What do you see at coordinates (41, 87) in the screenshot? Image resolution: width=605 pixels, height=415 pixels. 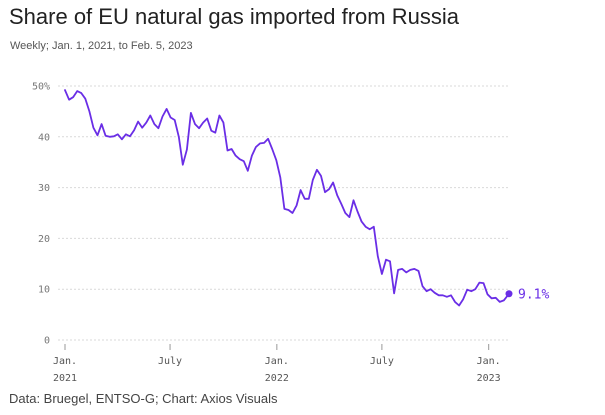 I see `y-tick-label: 50%` at bounding box center [41, 87].